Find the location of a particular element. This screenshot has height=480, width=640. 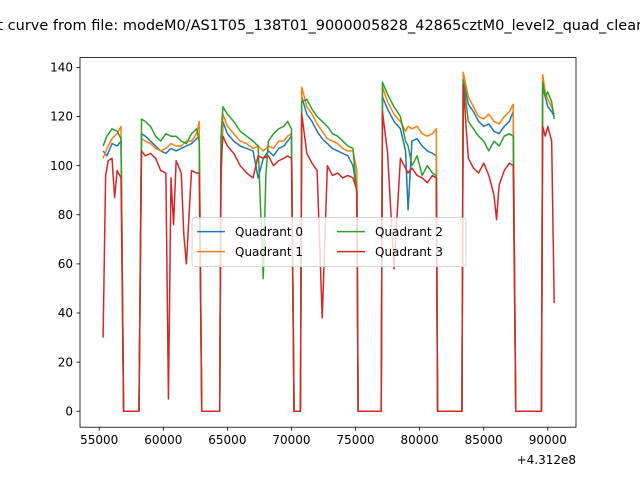

legend-box is located at coordinates (329, 242).